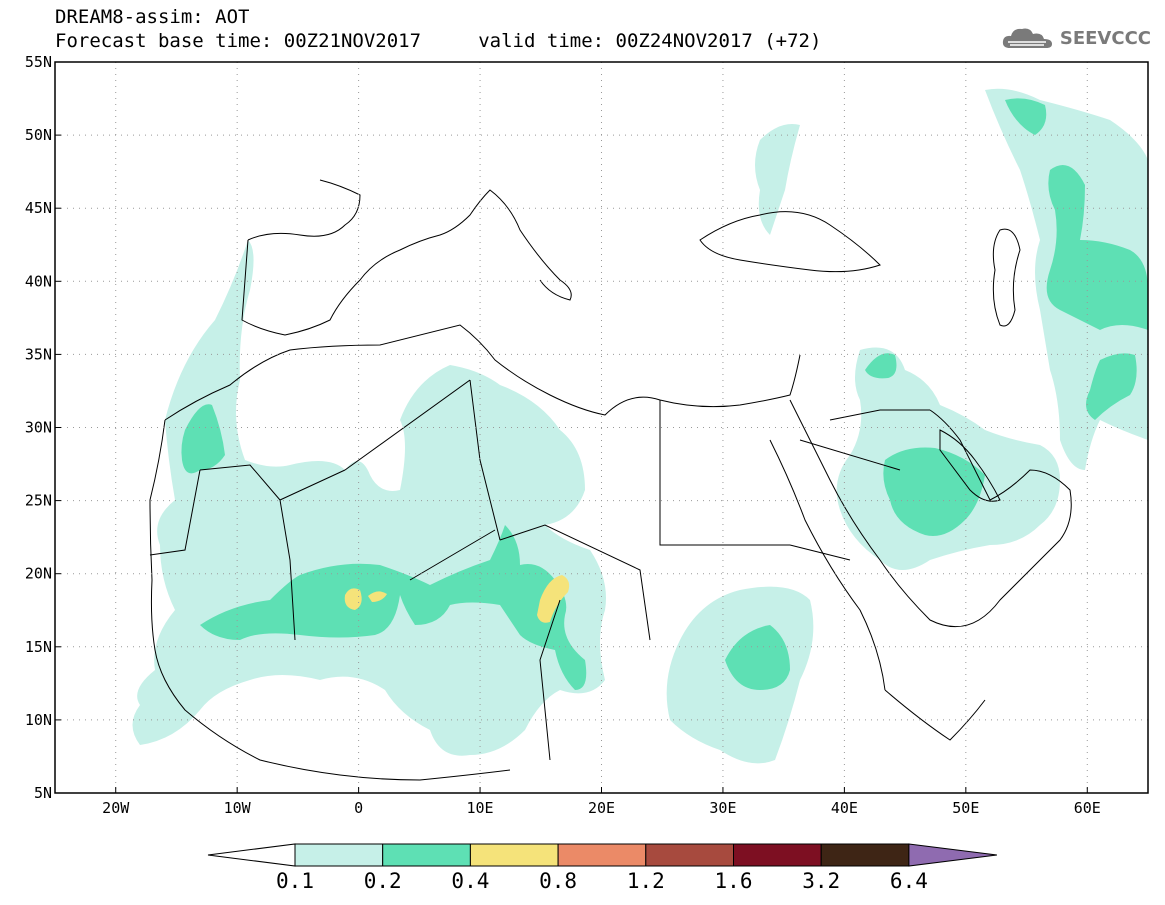 This screenshot has height=905, width=1165. Describe the element at coordinates (821, 881) in the screenshot. I see `colorbar-label: 3.2` at that location.